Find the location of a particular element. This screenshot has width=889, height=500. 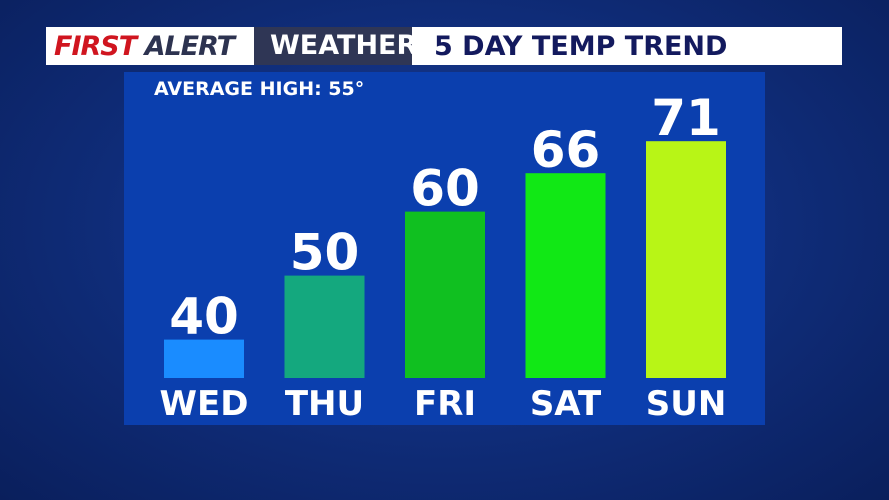

value-label: 60 is located at coordinates (445, 189).